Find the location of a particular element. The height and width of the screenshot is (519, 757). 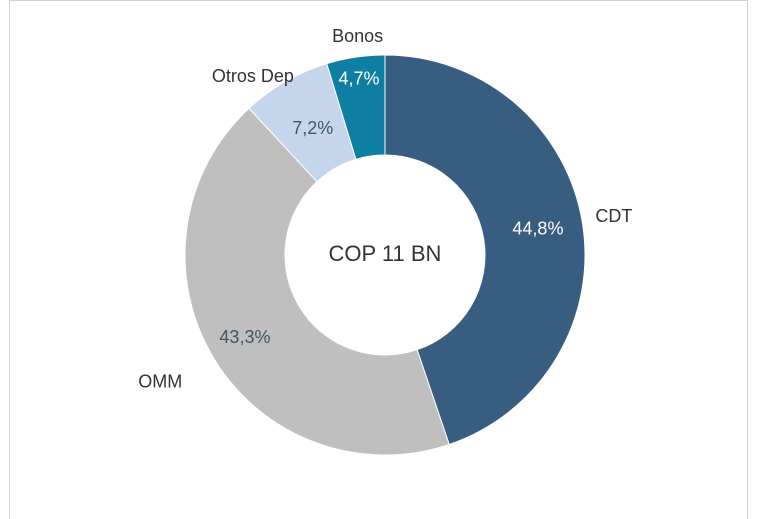

value-label: 43,3% is located at coordinates (244, 337).